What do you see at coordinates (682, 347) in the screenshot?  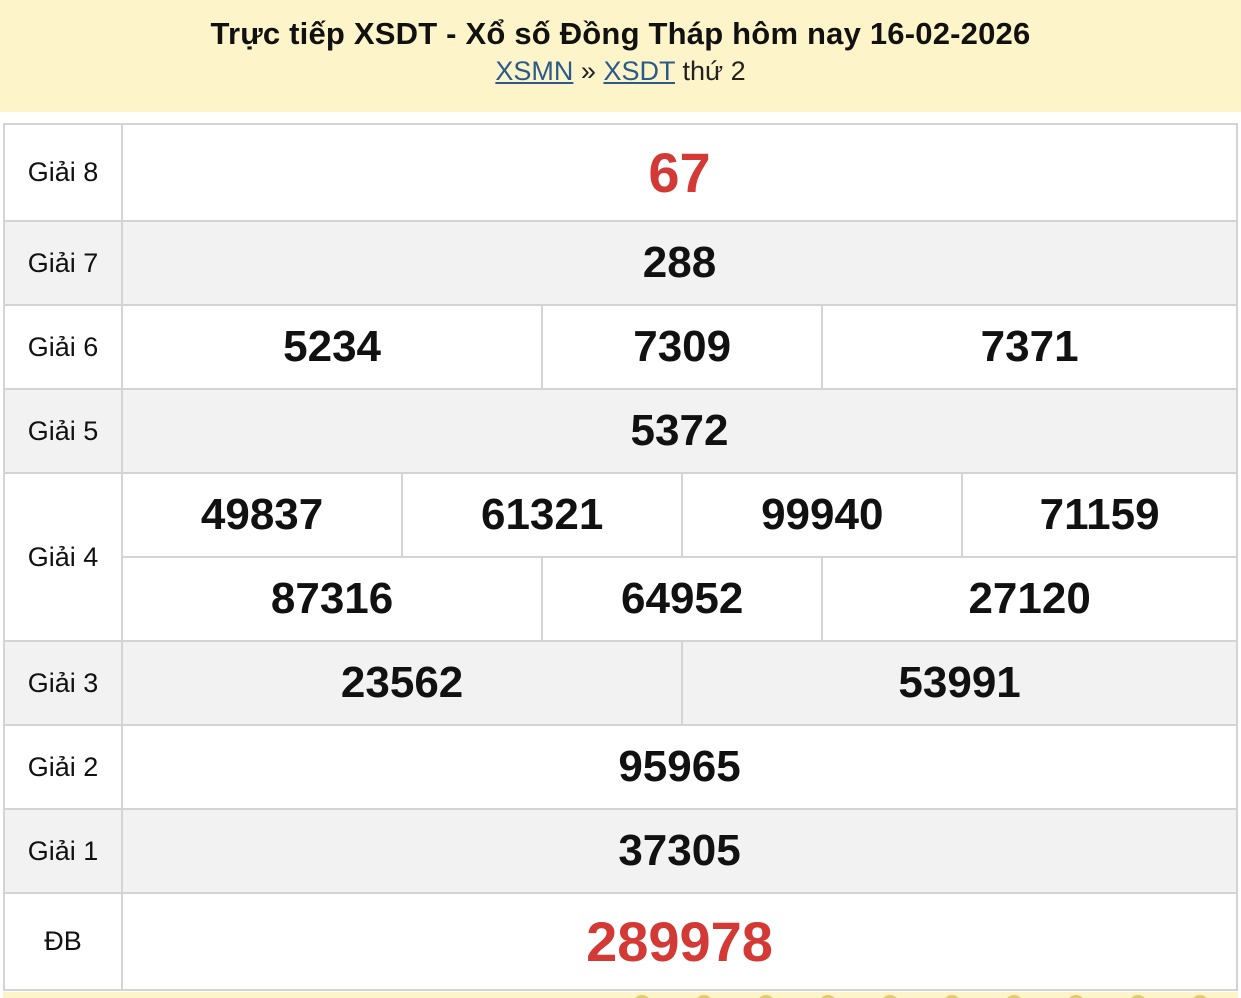 I see `prize-number: 7309` at bounding box center [682, 347].